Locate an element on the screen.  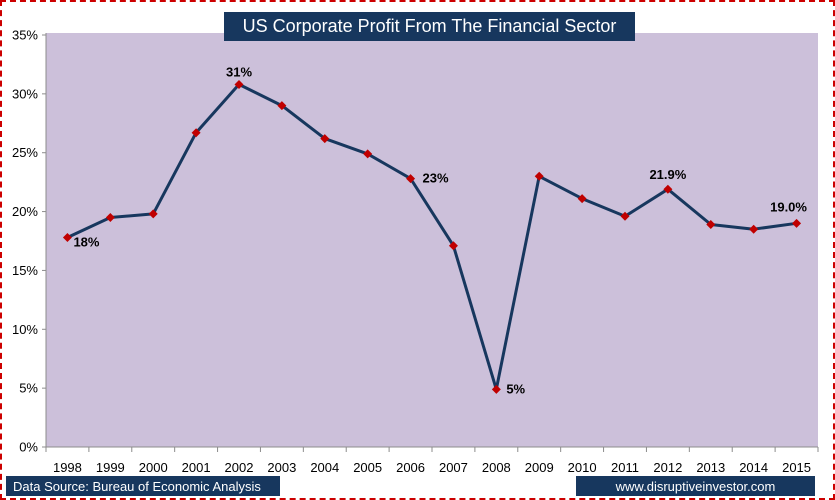
x-tick-label: 2002 is located at coordinates (239, 467).